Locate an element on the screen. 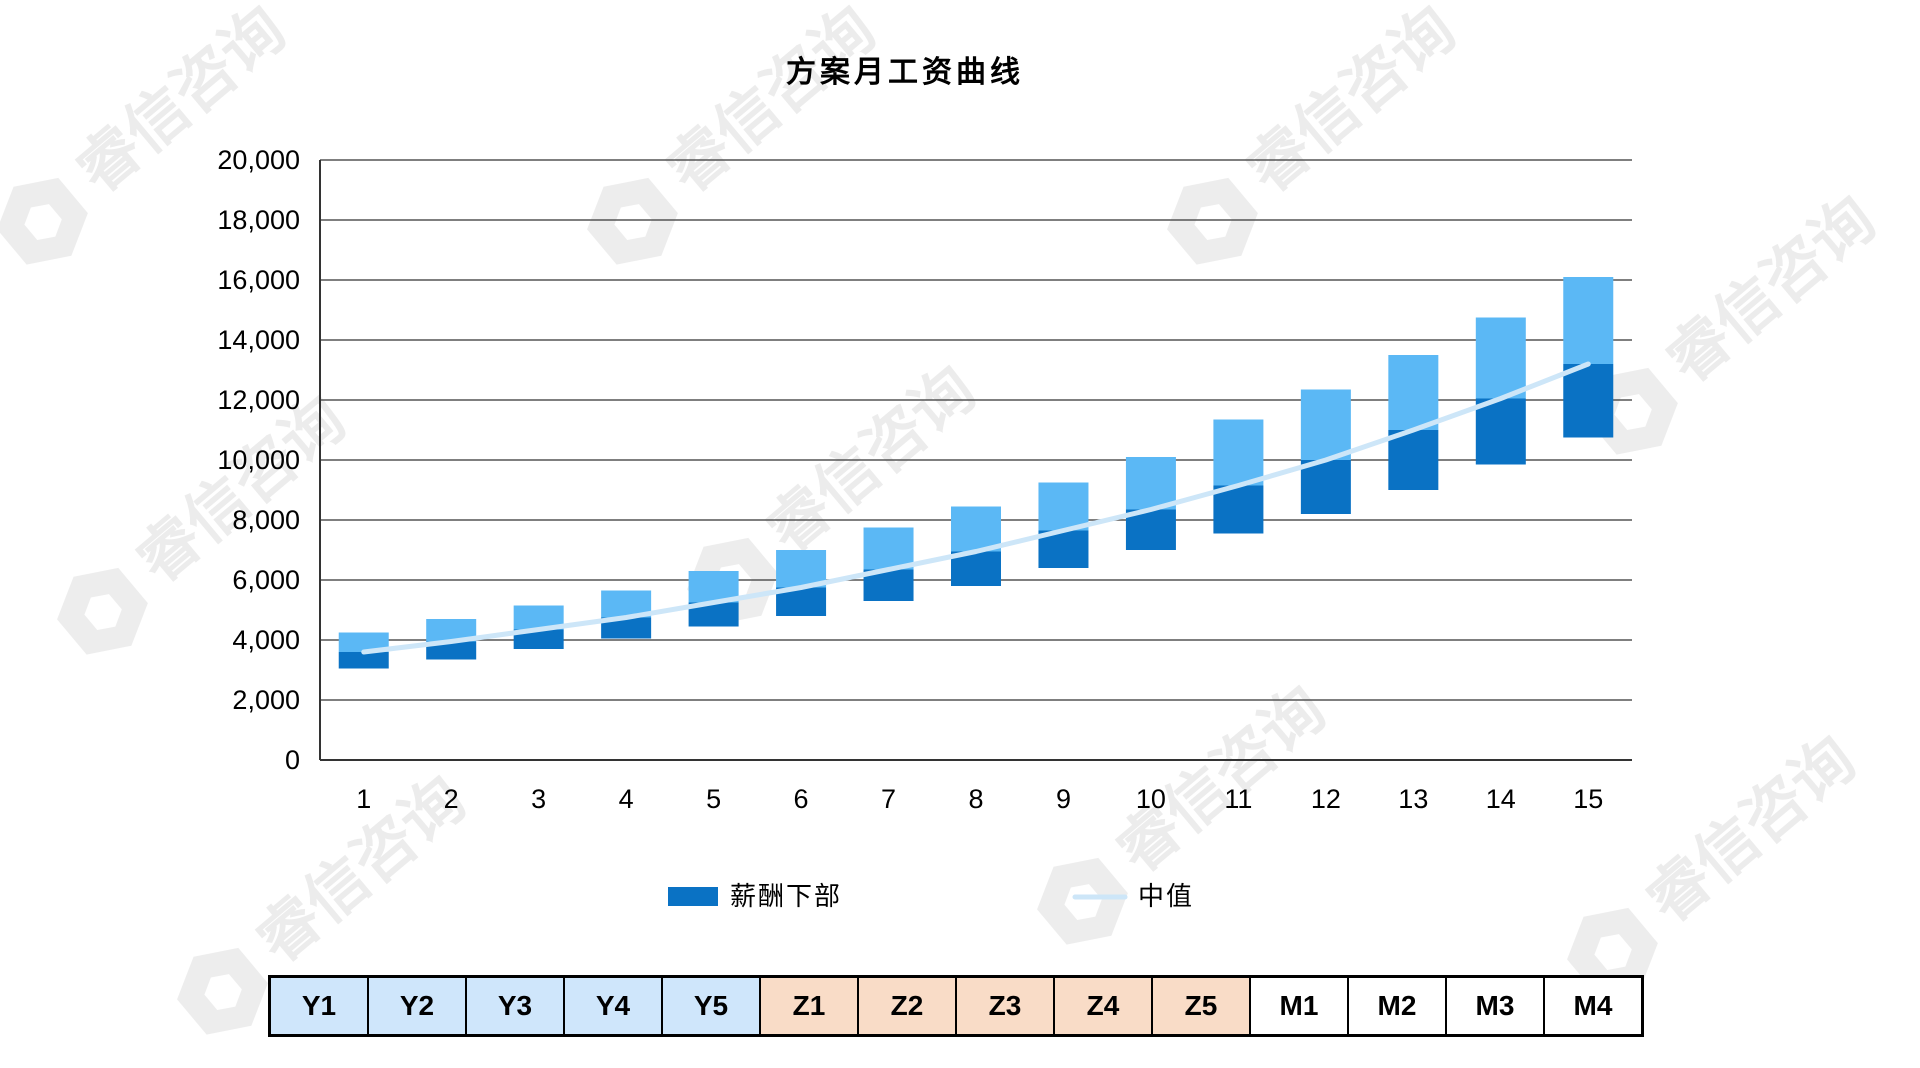 The height and width of the screenshot is (1068, 1920). y-tick-label: 16,000 is located at coordinates (258, 280).